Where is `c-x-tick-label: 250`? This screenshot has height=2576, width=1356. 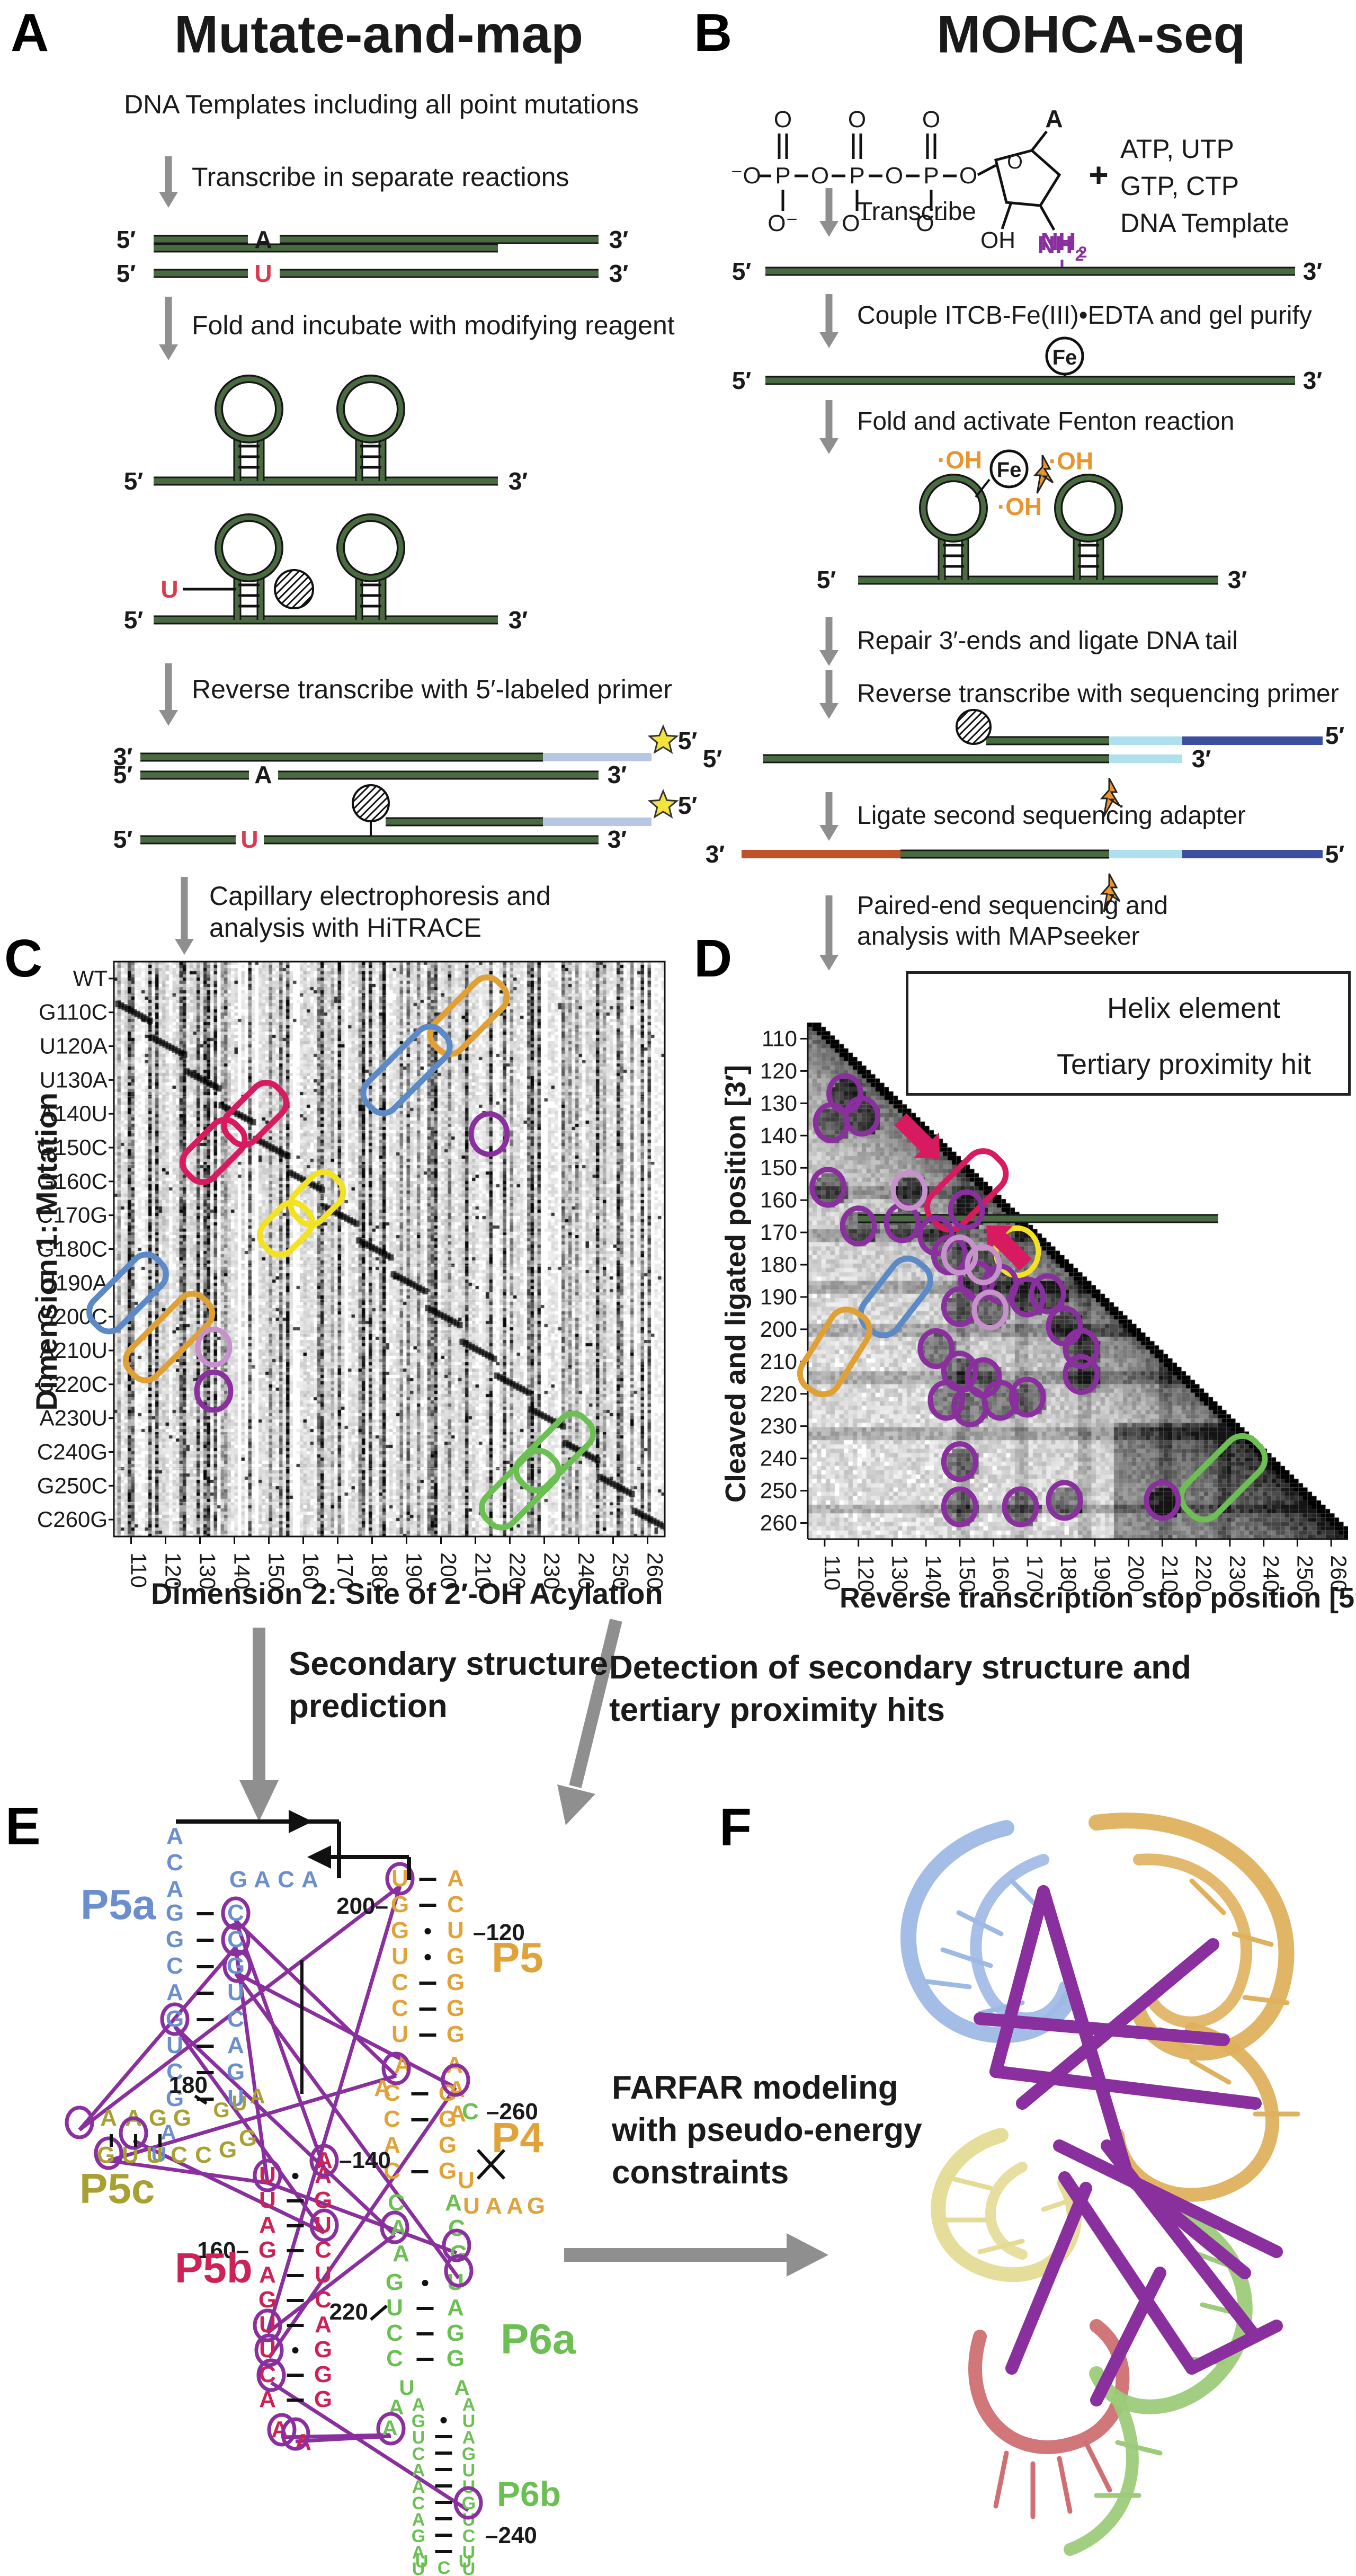 c-x-tick-label: 250 is located at coordinates (621, 1570).